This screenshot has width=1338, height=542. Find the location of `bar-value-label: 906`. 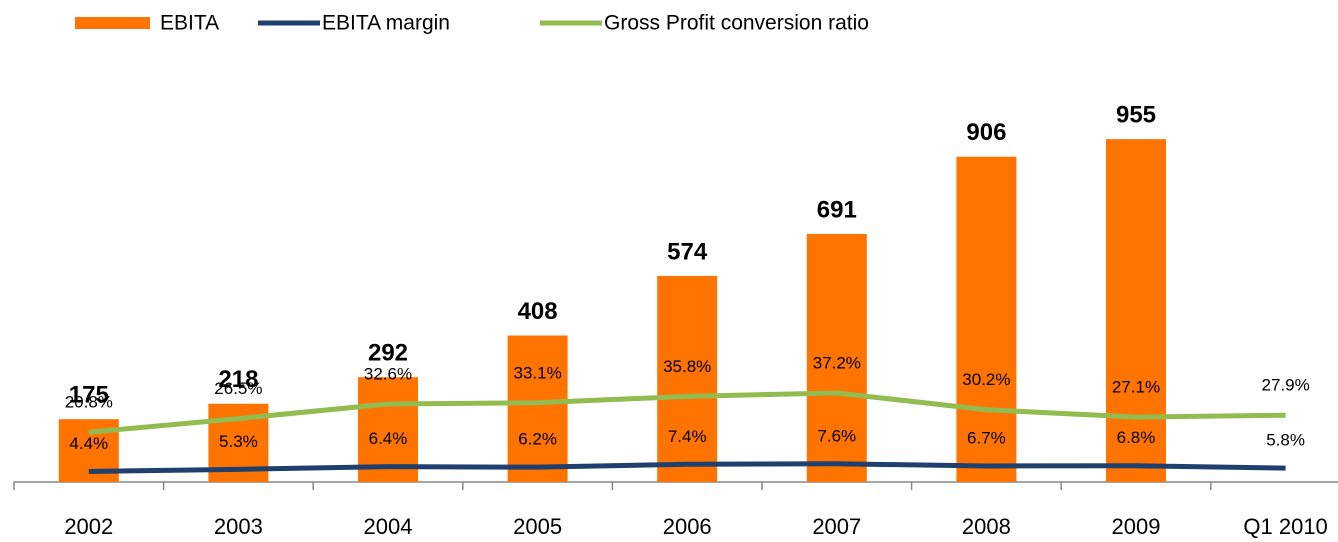

bar-value-label: 906 is located at coordinates (986, 132).